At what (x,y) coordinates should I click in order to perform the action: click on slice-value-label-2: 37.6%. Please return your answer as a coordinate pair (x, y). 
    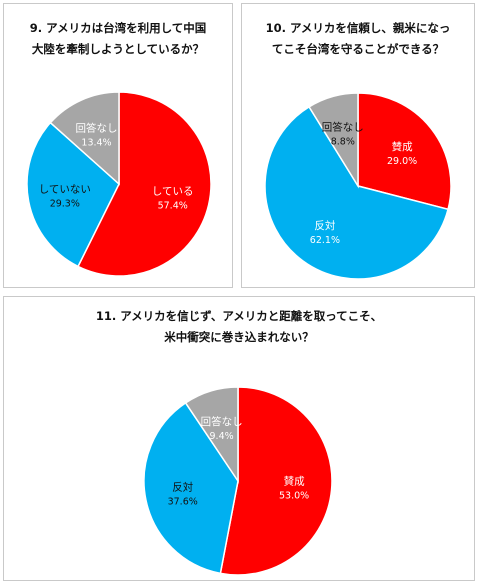
    Looking at the image, I should click on (183, 501).